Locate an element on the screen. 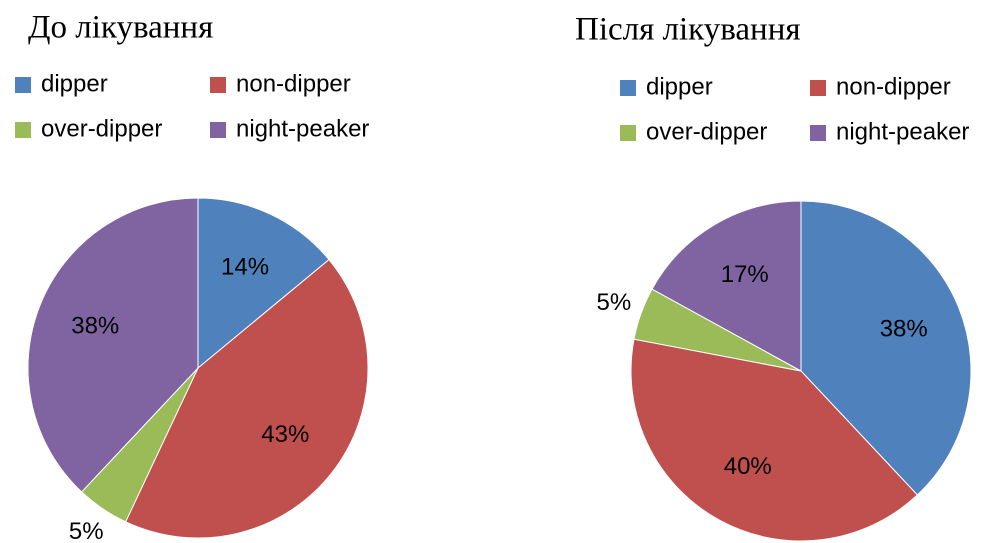  data-label: 43% is located at coordinates (285, 434).